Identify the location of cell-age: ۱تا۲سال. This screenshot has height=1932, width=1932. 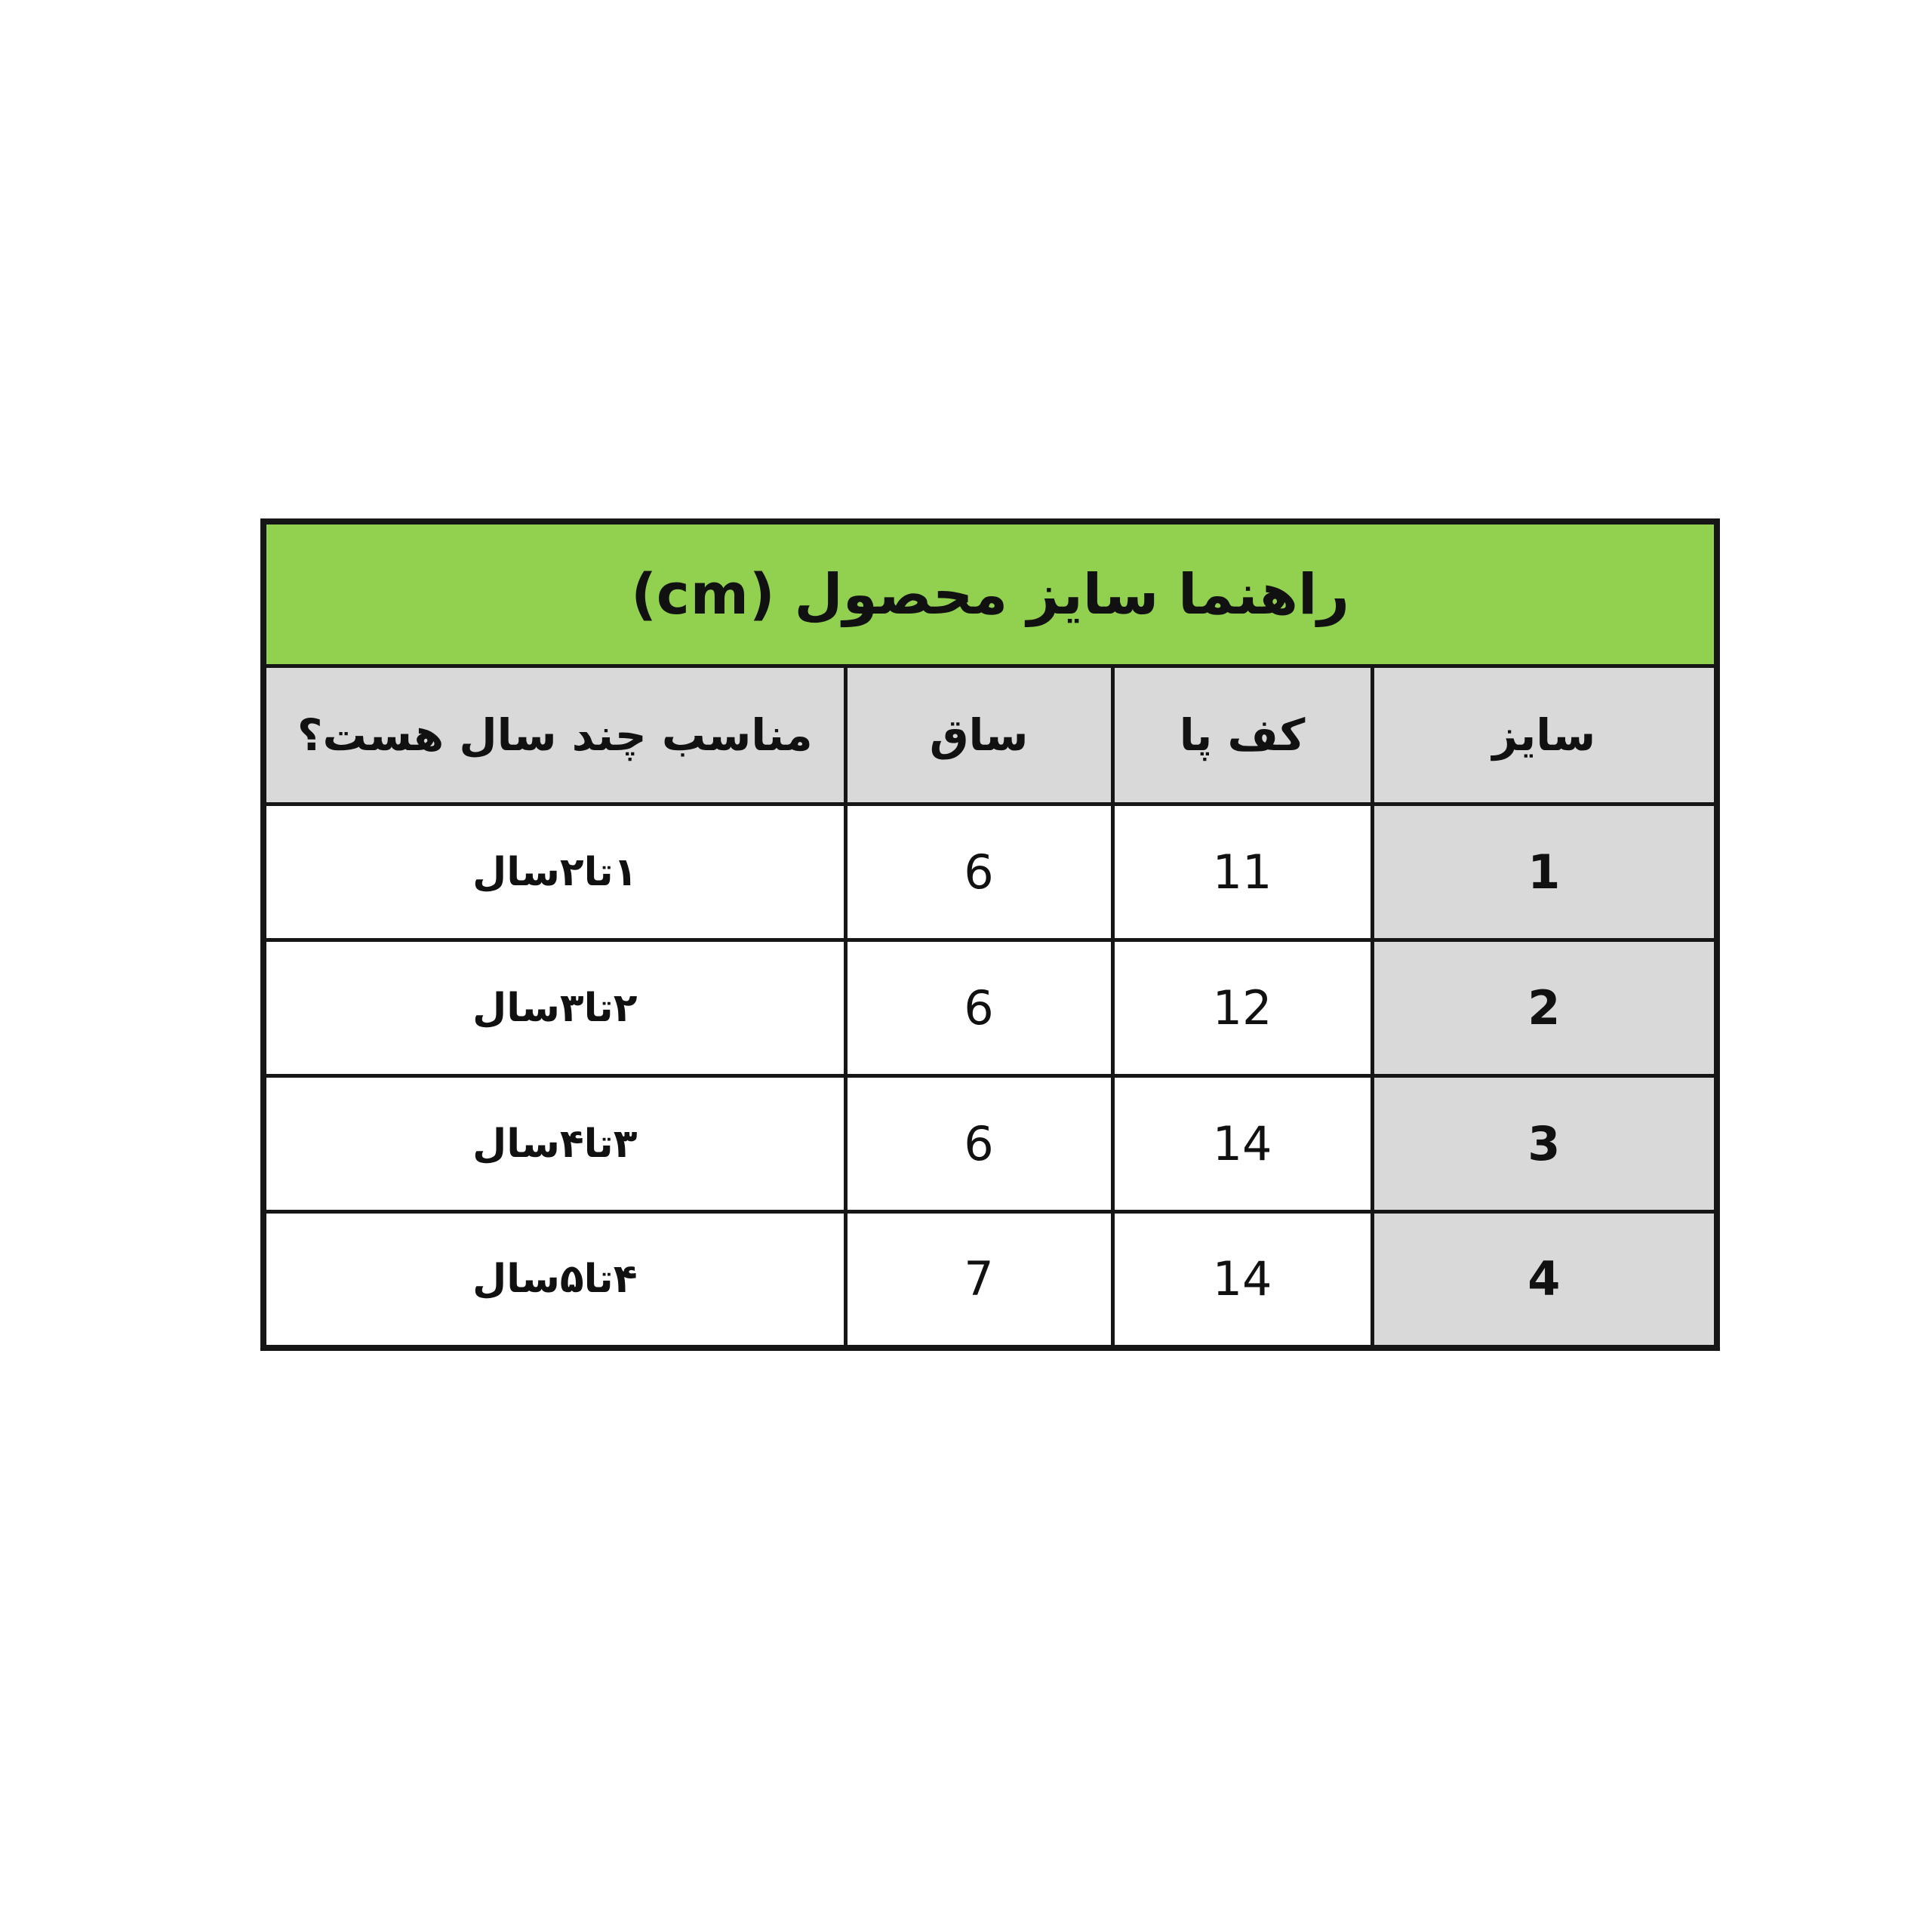
(554, 872).